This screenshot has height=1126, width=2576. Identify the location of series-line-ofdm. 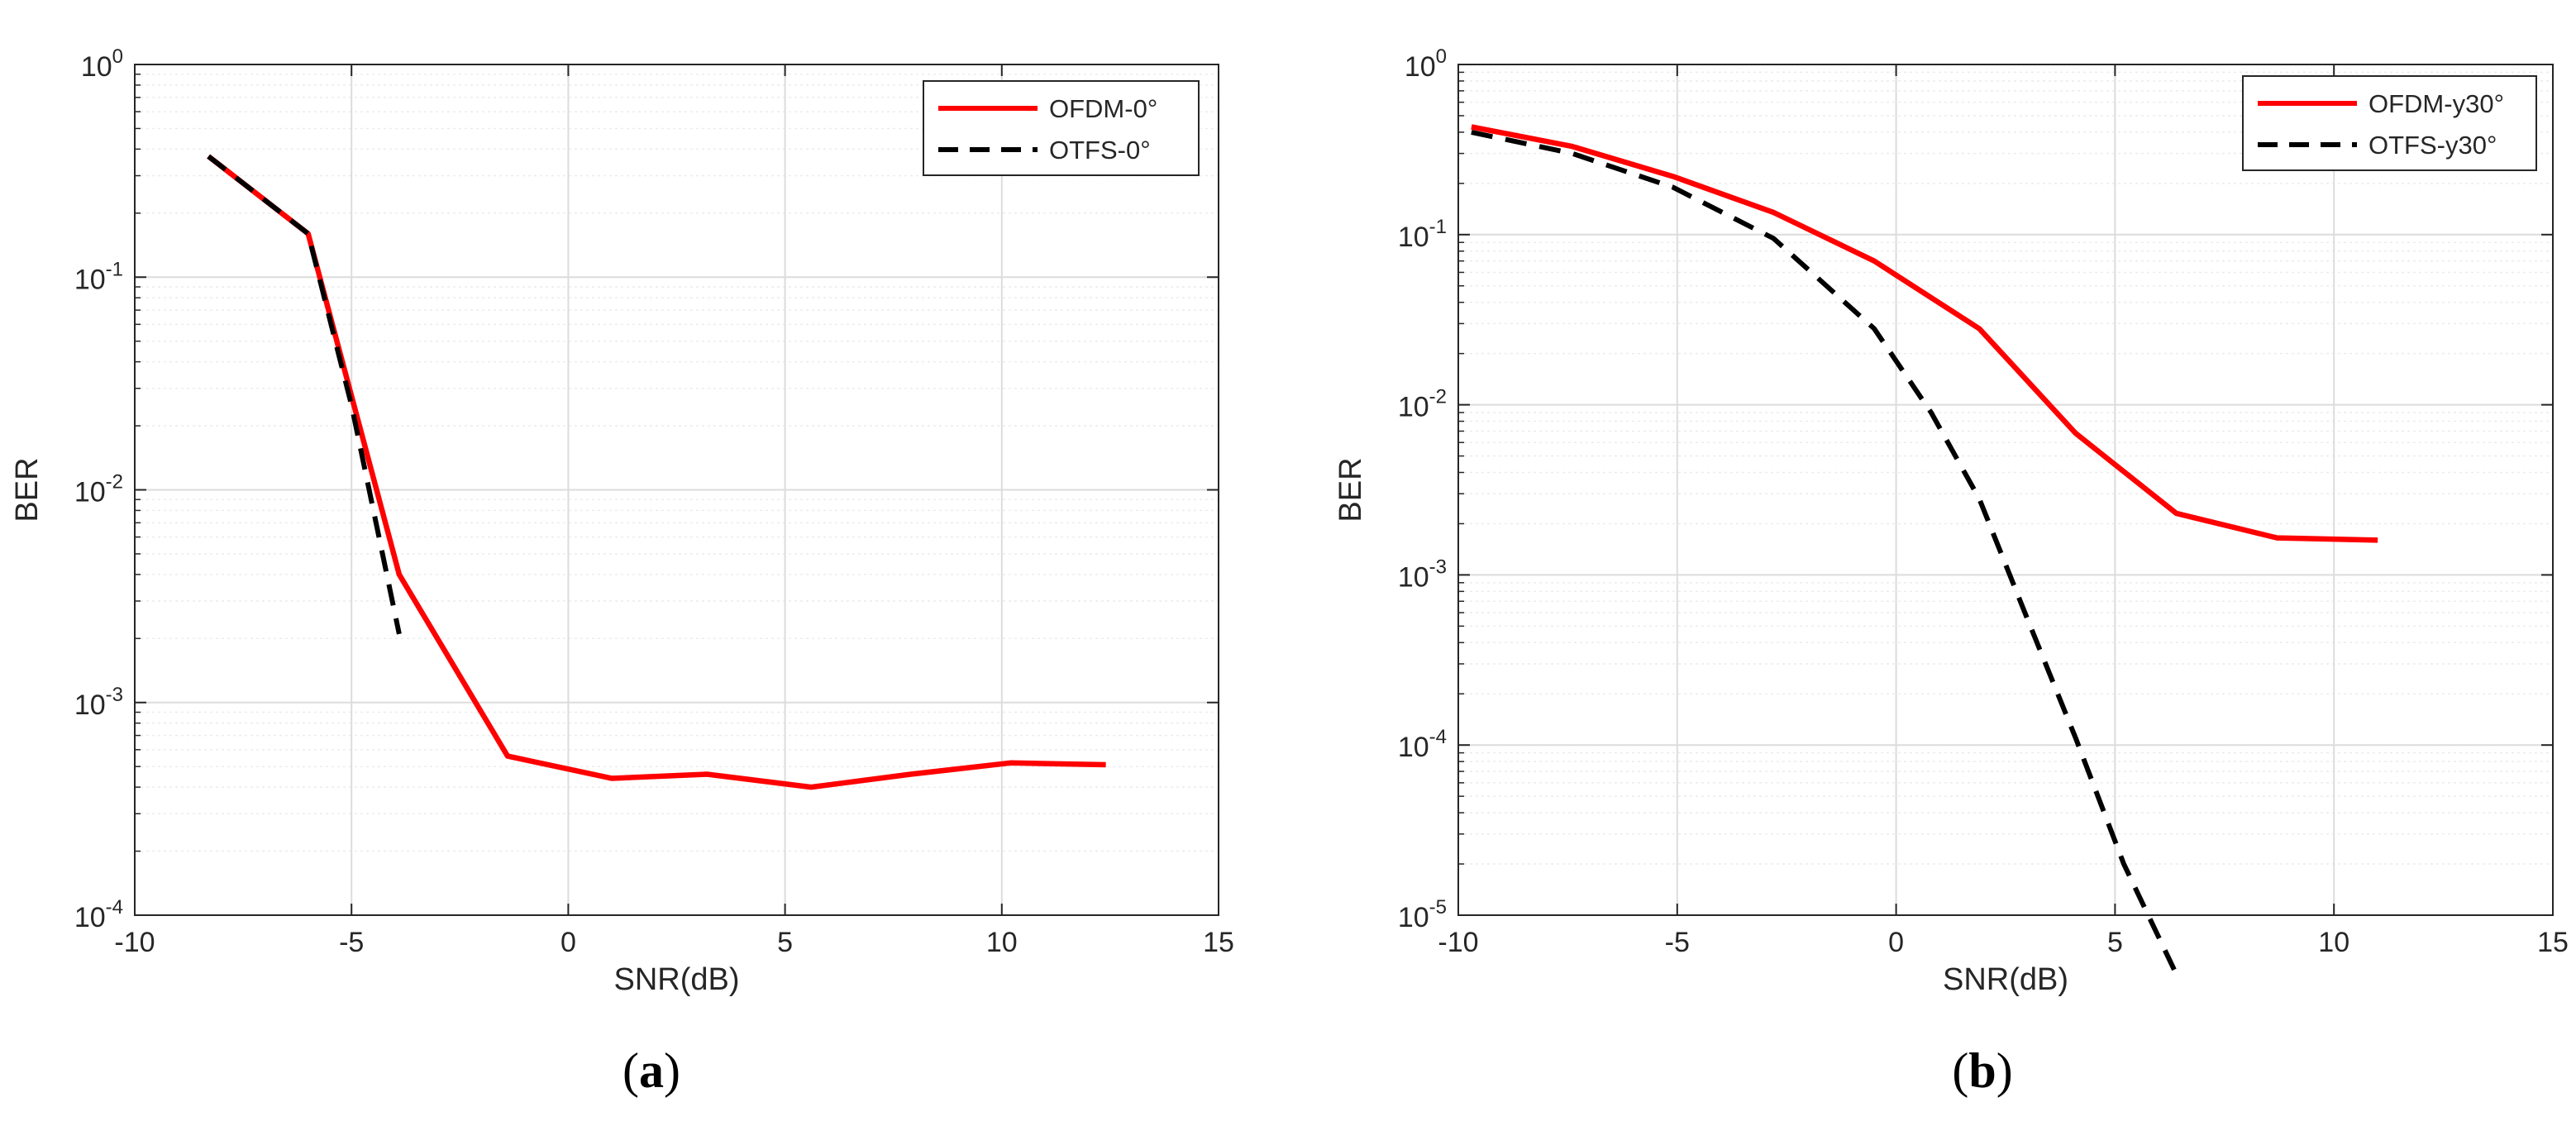
(1924, 333).